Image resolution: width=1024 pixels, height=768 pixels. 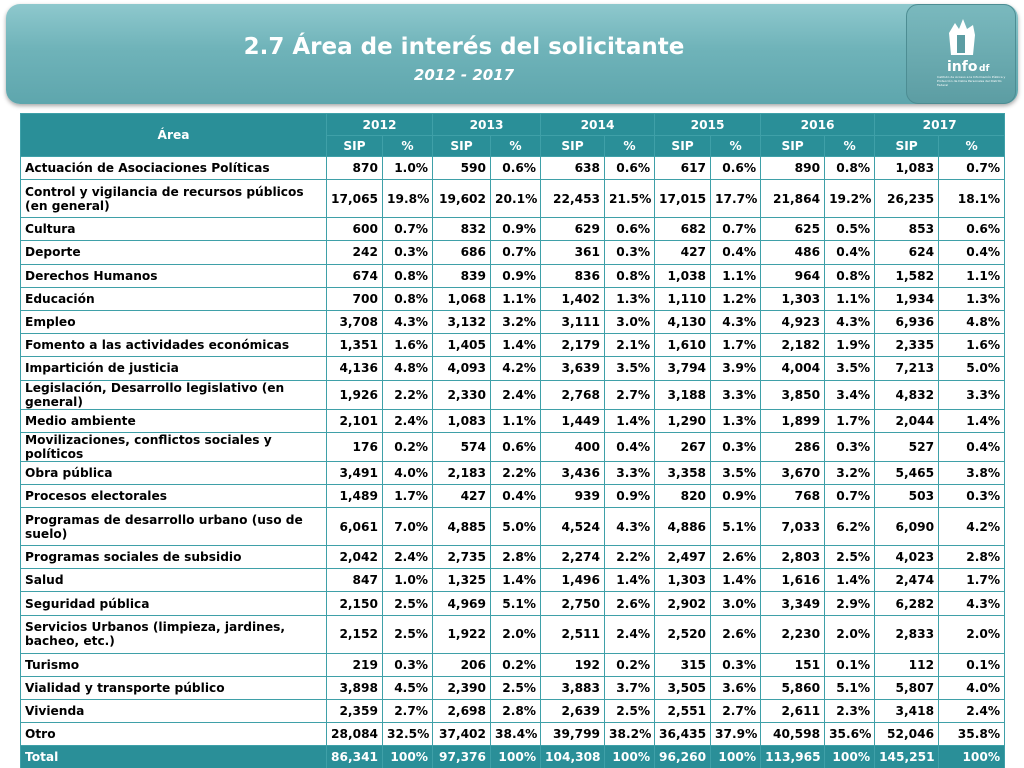 I want to click on pct-cell: 19.8%, so click(x=407, y=199).